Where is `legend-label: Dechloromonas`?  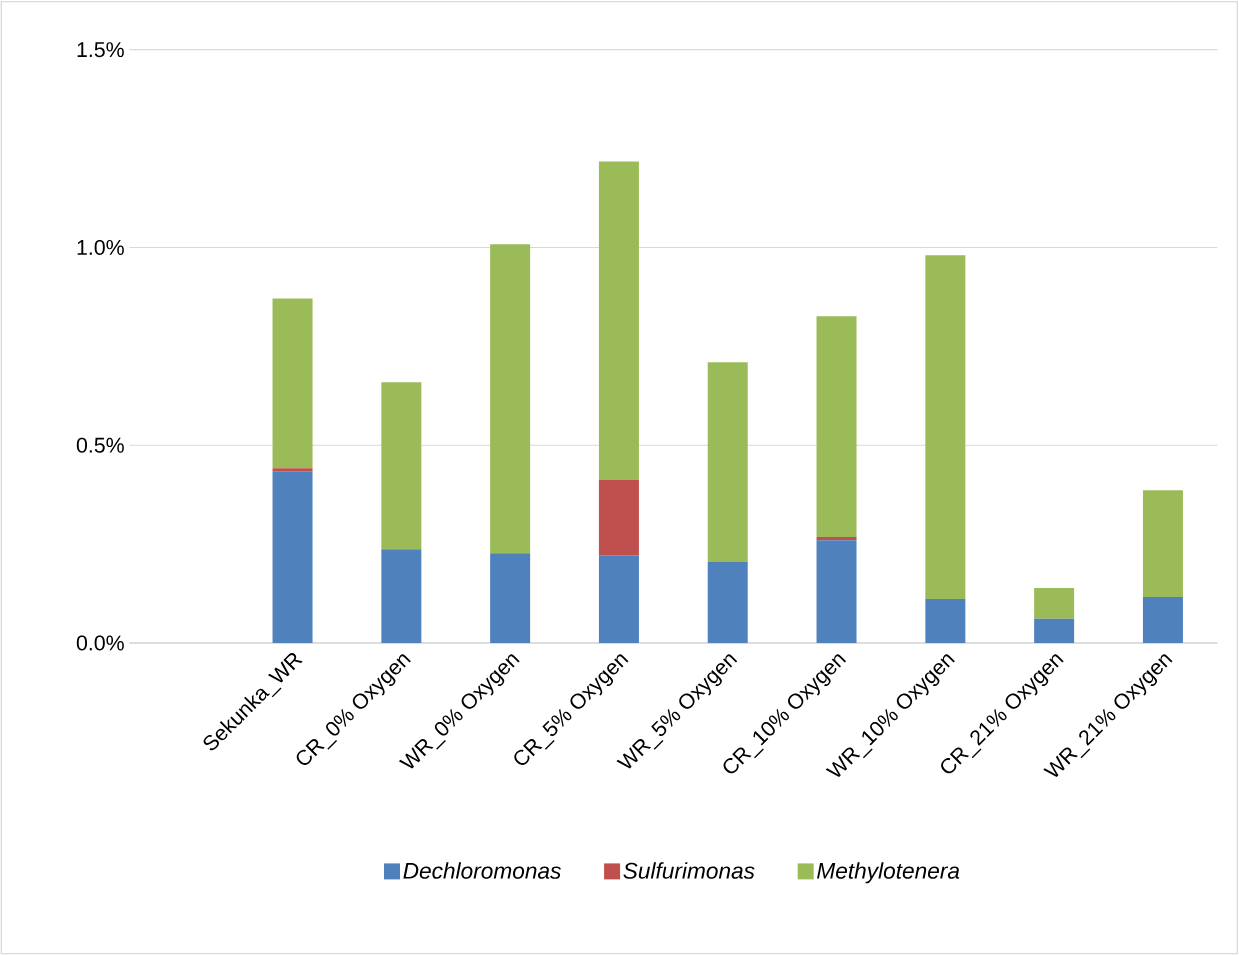
legend-label: Dechloromonas is located at coordinates (482, 870).